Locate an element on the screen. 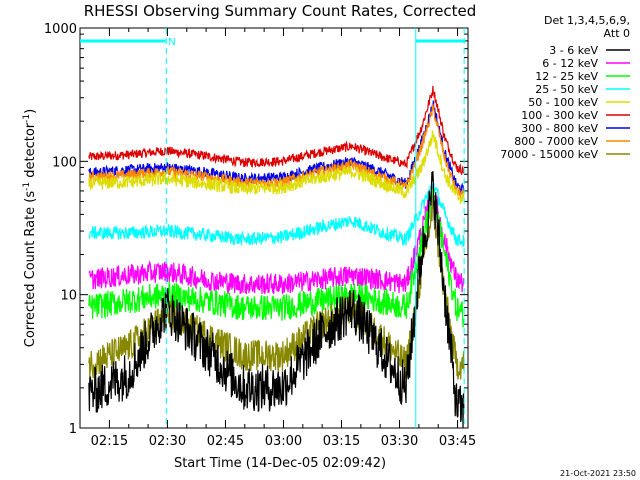 Image resolution: width=640 pixels, height=480 pixels. x-tick-label: 03:15 is located at coordinates (341, 441).